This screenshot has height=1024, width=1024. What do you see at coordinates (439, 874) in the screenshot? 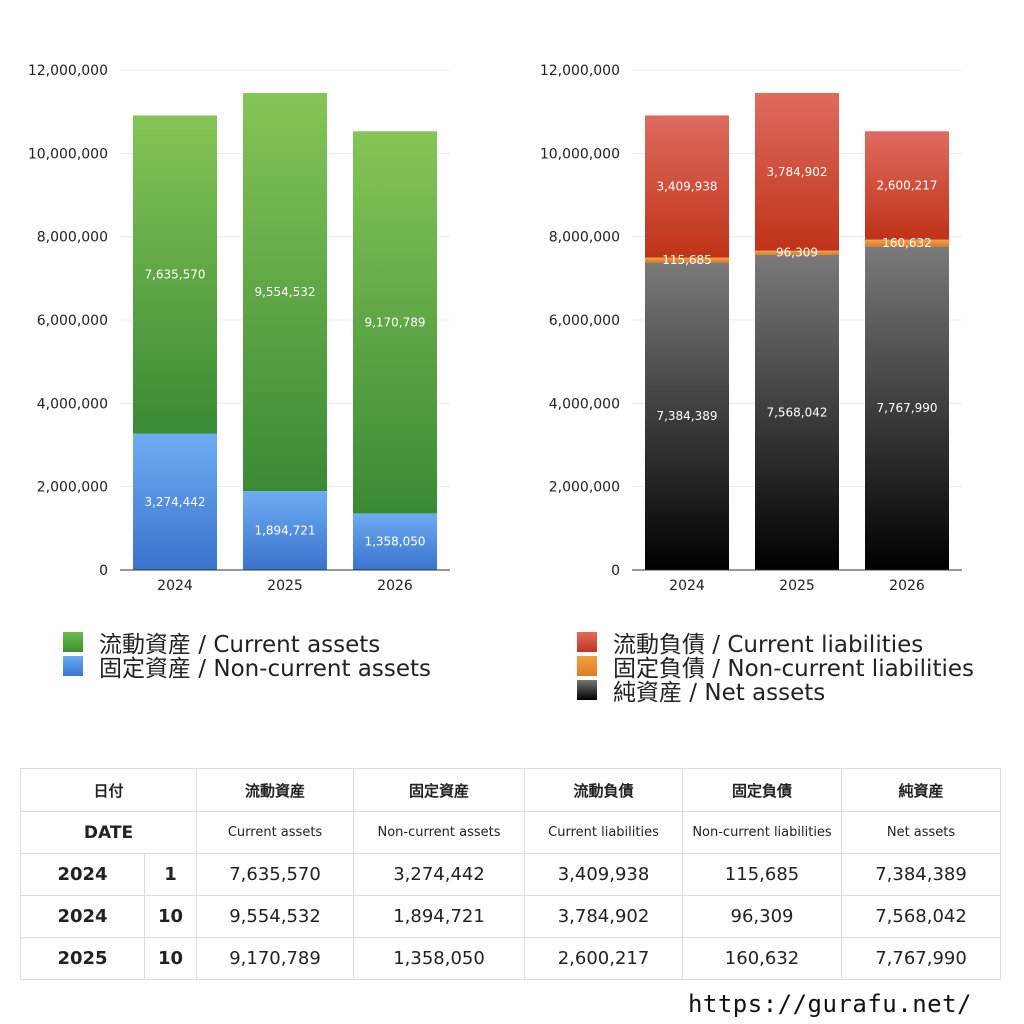
I see `table-cell: 3,274,442` at bounding box center [439, 874].